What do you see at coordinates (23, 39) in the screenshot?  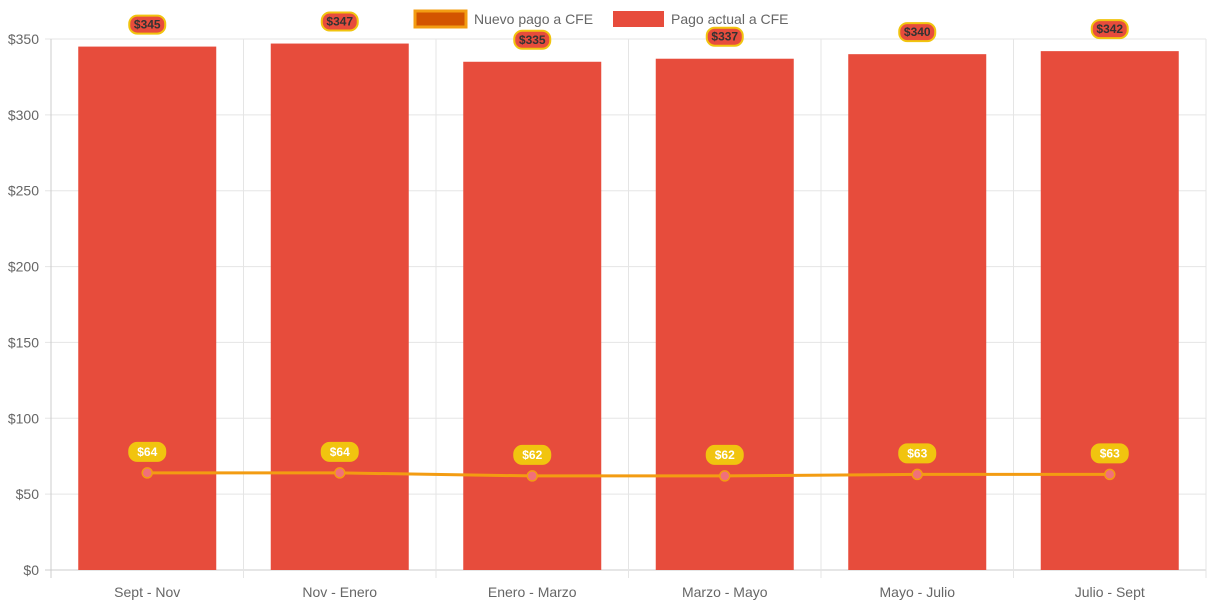 I see `y-tick-label: $350` at bounding box center [23, 39].